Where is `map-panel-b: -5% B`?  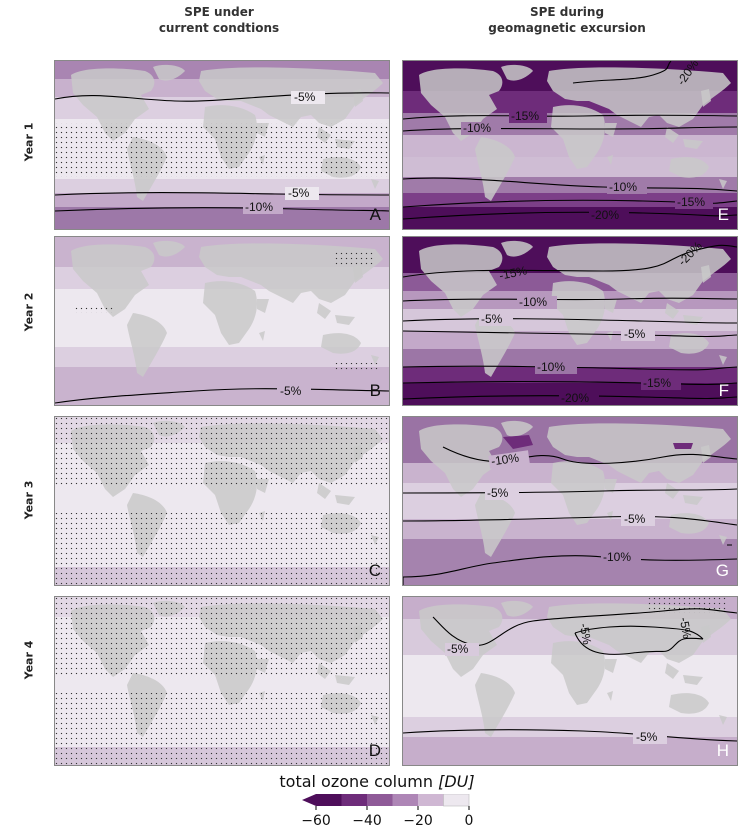
map-panel-b: -5% B is located at coordinates (222, 321).